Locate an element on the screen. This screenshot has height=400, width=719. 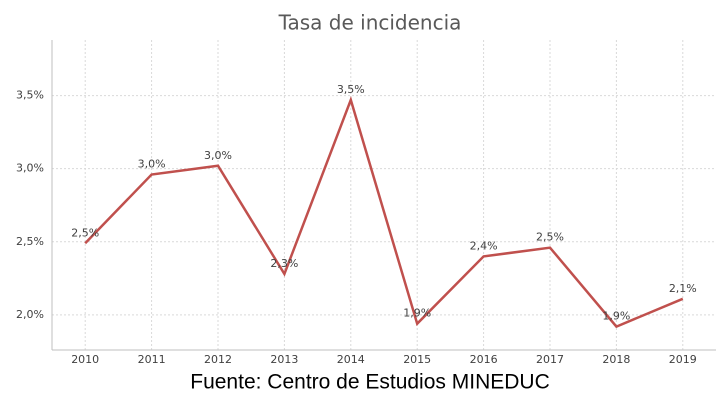
x-tick-label: 2013 is located at coordinates (284, 359).